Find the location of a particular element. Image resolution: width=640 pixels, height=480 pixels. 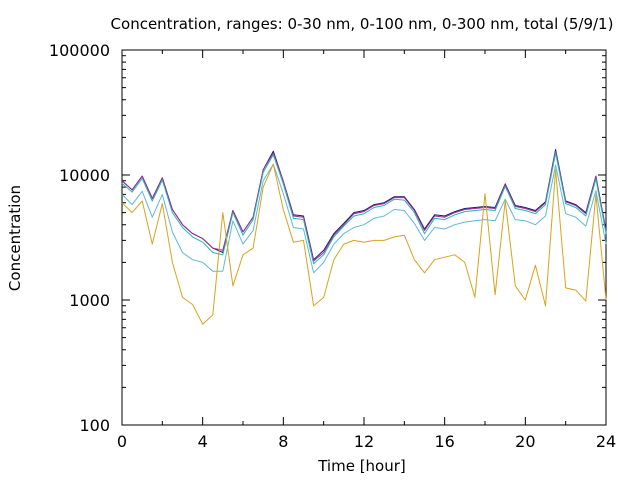

y-axis-label: Concentration is located at coordinates (15, 238).